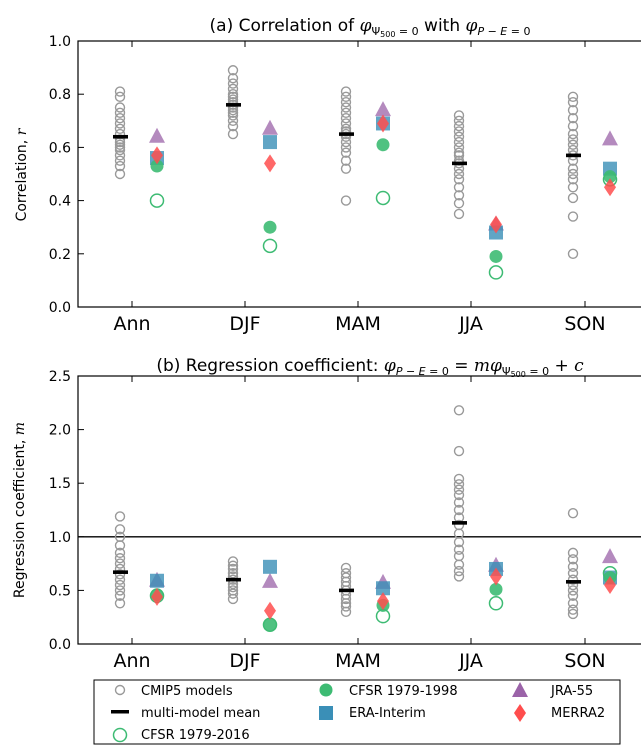 This screenshot has height=747, width=641. I want to click on legend-cfsr-1979-2016-marker, so click(120, 735).